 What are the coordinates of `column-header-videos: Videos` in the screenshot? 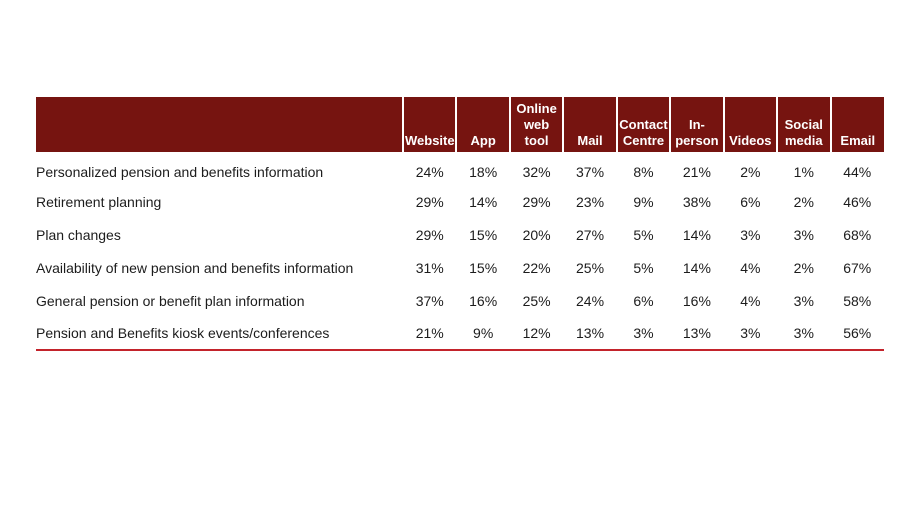 It's located at (750, 124).